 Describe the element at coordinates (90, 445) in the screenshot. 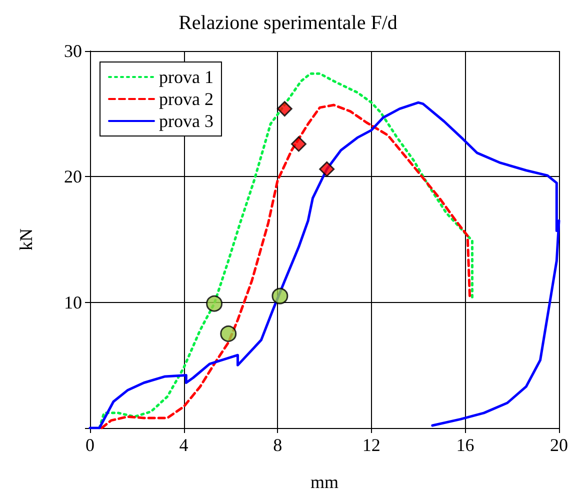

I see `x-tick-label: 0` at that location.